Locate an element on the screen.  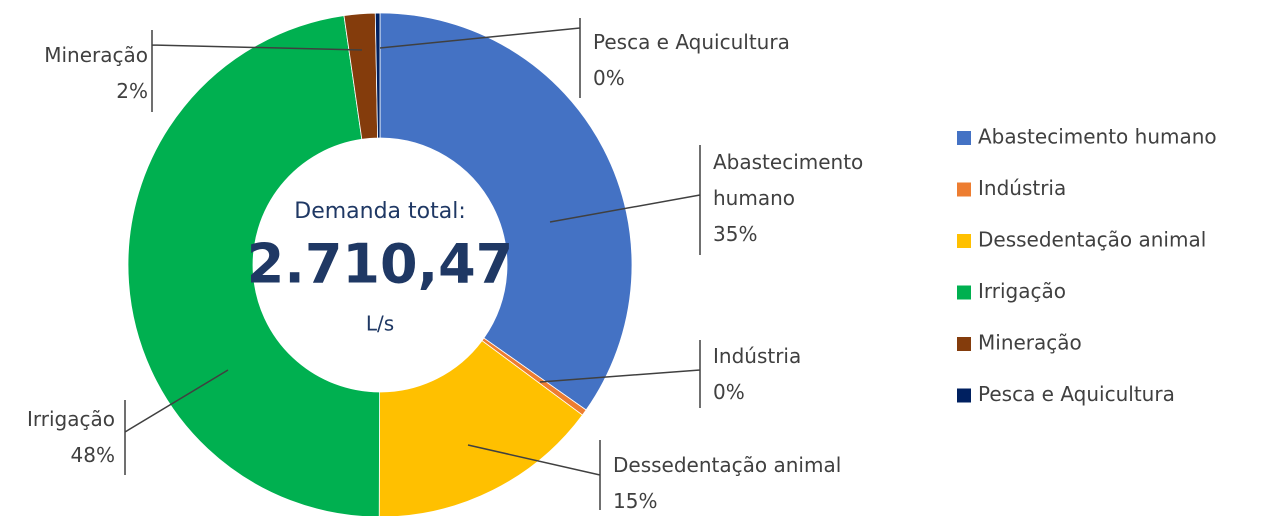
label-category: Mineração is located at coordinates (96, 55).